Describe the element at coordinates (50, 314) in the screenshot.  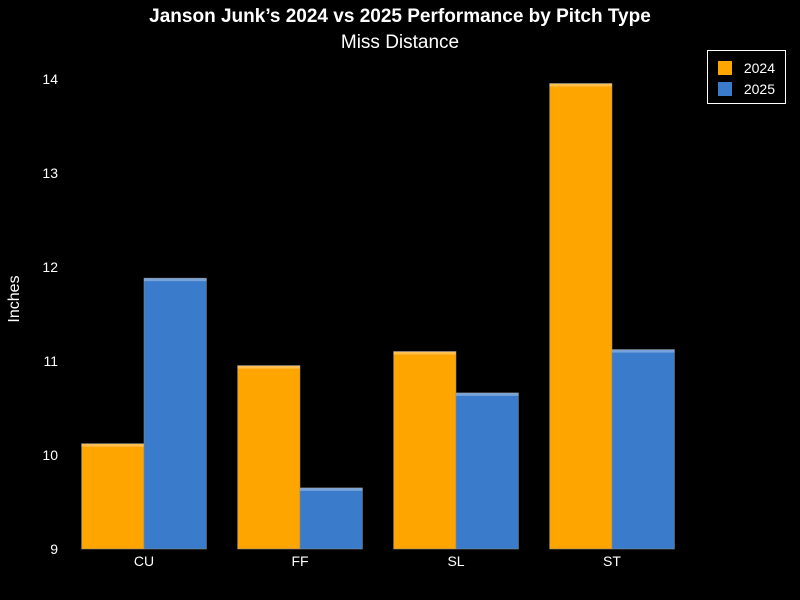
I see `y-axis-ticks: 9 10 11 12 13 14` at that location.